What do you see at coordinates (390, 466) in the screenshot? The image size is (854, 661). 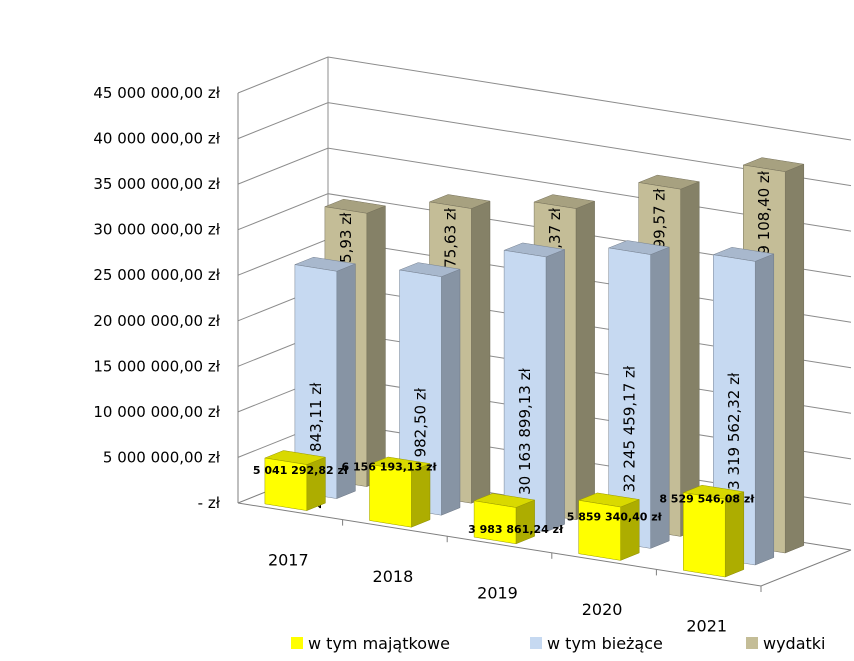 I see `data-label: 6 156 193,13 zł` at bounding box center [390, 466].